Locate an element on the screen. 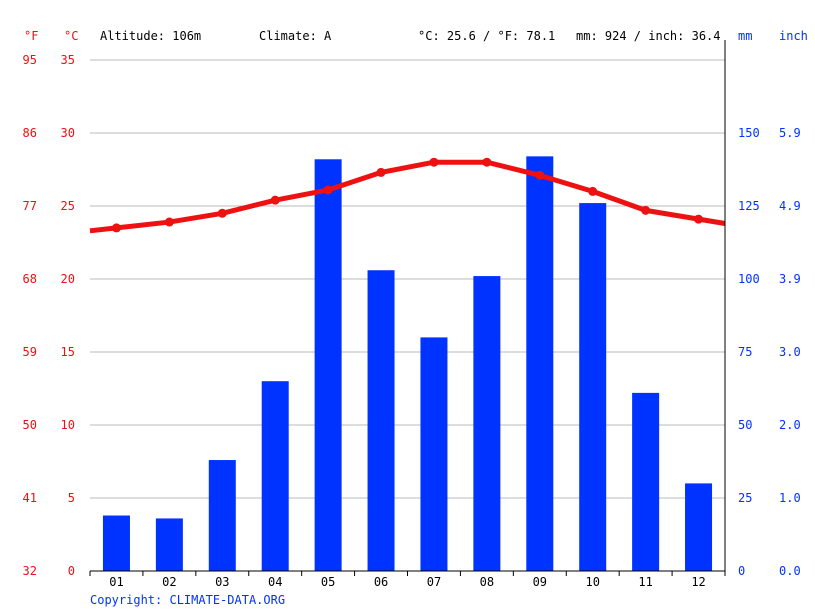  temperature-average-label: °C: 25.6 / °F: 78.1 is located at coordinates (486, 36).